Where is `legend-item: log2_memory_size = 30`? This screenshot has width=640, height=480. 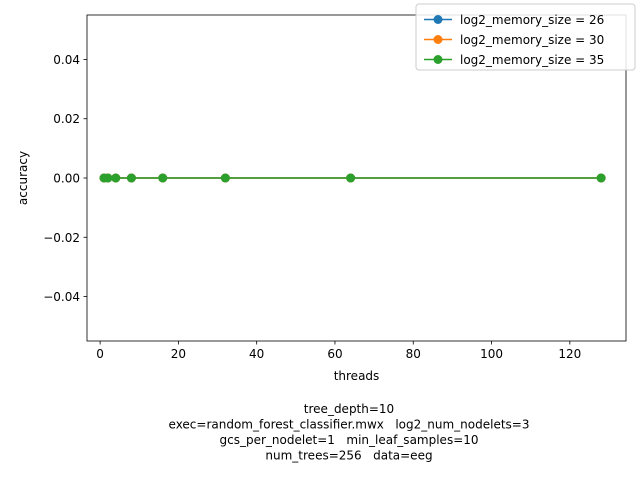 legend-item: log2_memory_size = 30 is located at coordinates (514, 40).